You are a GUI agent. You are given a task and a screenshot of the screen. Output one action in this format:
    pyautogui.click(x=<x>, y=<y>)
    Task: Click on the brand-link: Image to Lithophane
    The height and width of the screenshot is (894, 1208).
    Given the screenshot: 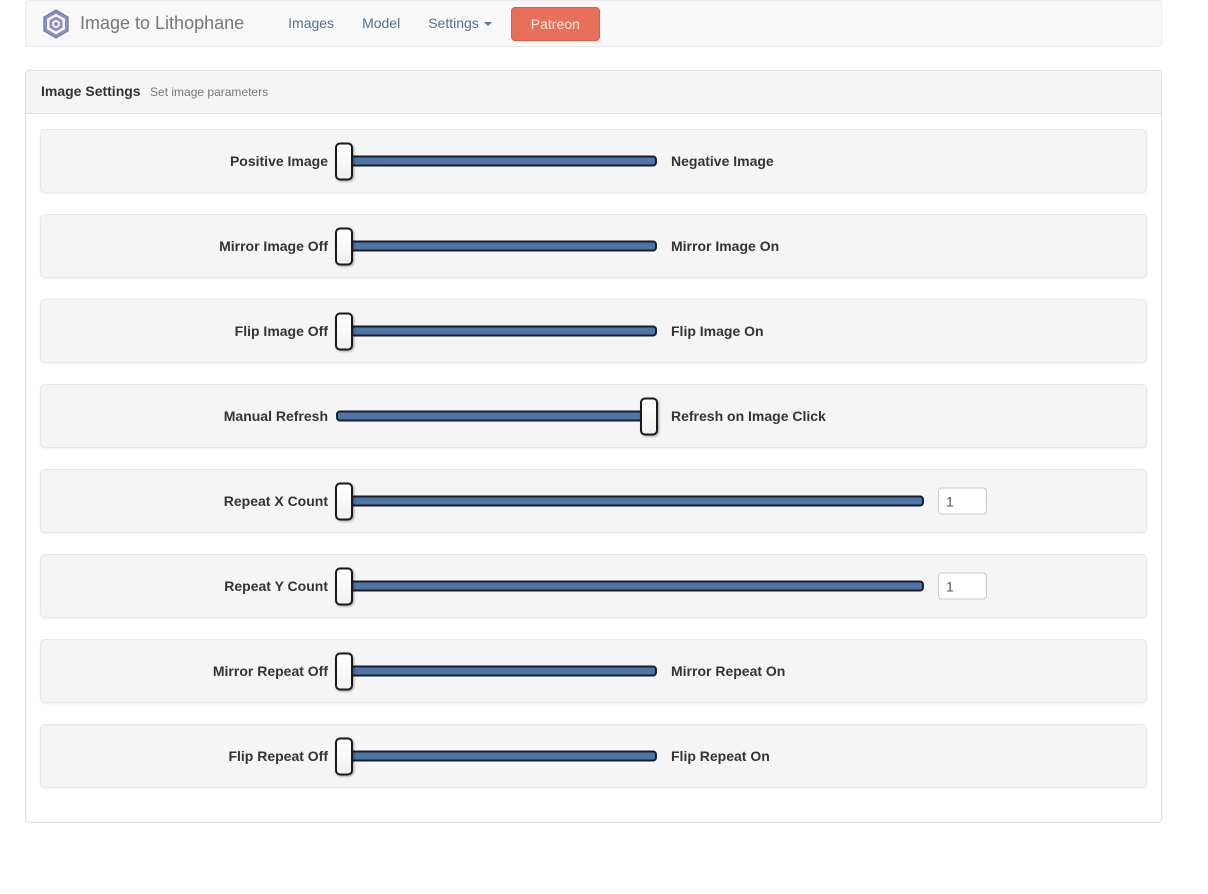 What is the action you would take?
    pyautogui.click(x=142, y=24)
    